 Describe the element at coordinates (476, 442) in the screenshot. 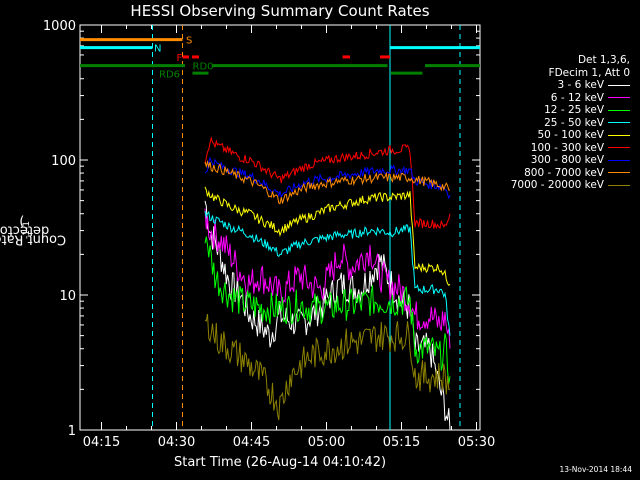

I see `x-tick-label: 05:30` at that location.